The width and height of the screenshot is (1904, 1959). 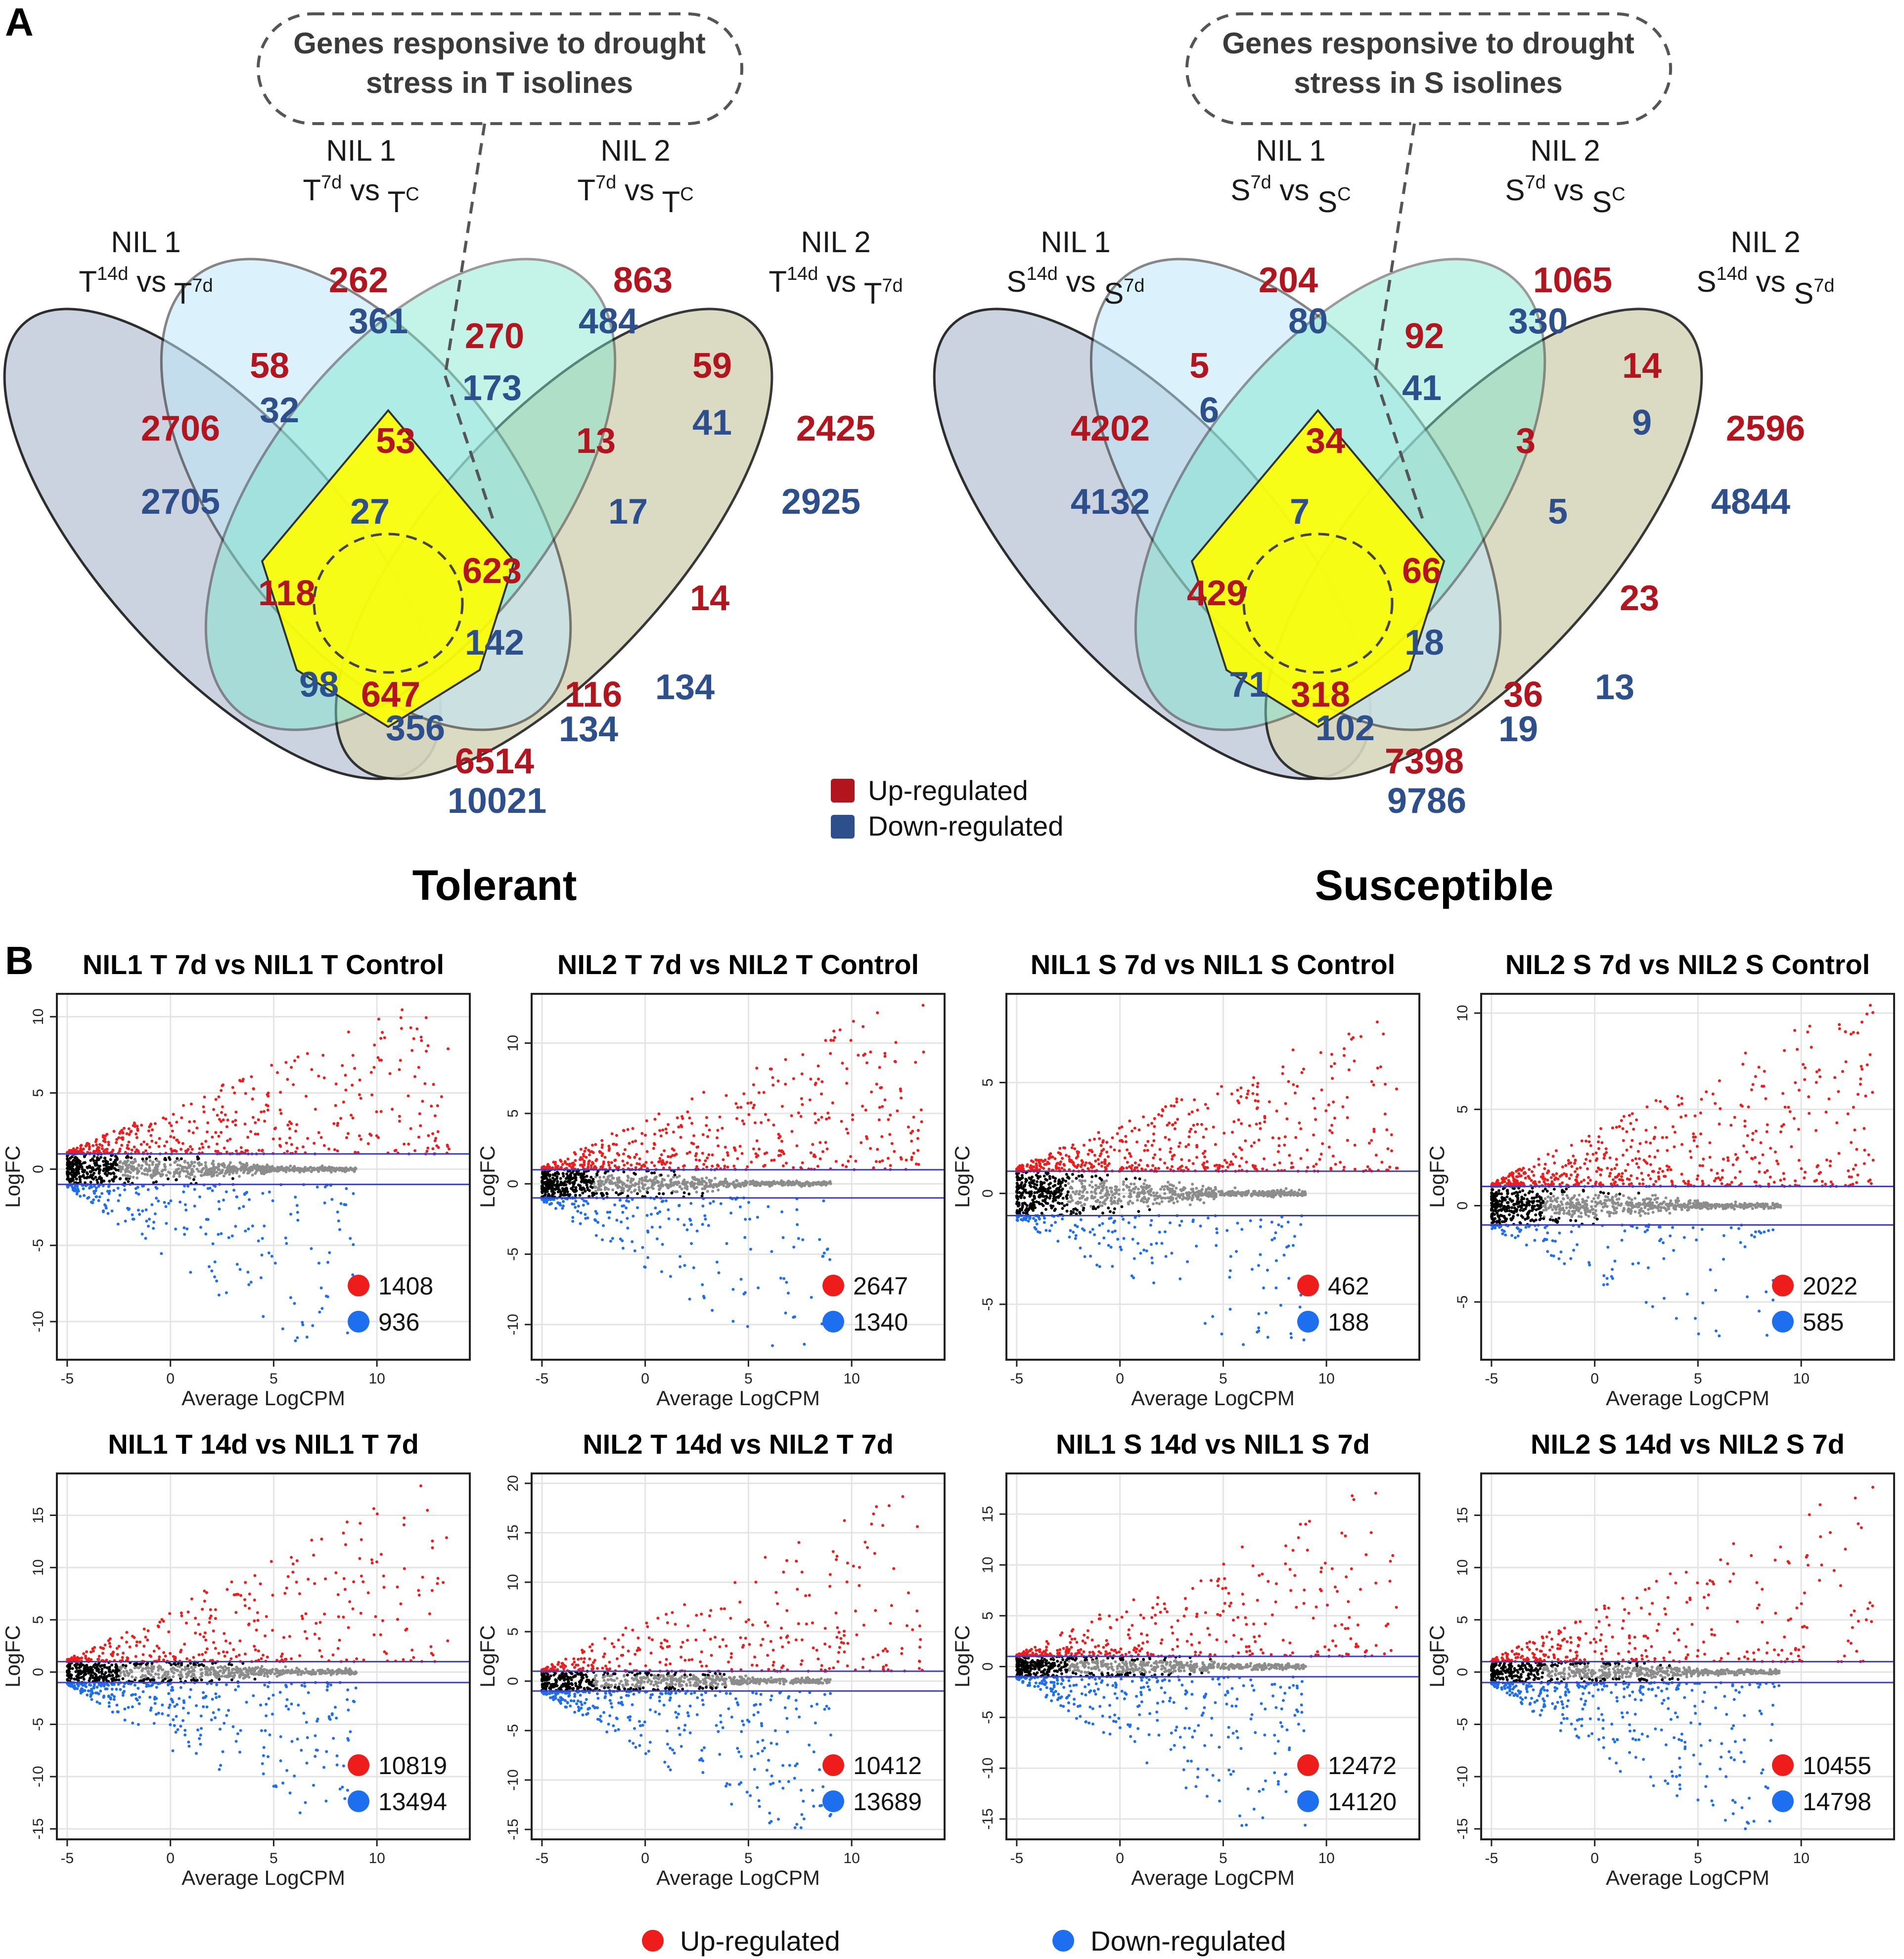 What do you see at coordinates (588, 729) in the screenshot?
I see `venn-down-abd: 134` at bounding box center [588, 729].